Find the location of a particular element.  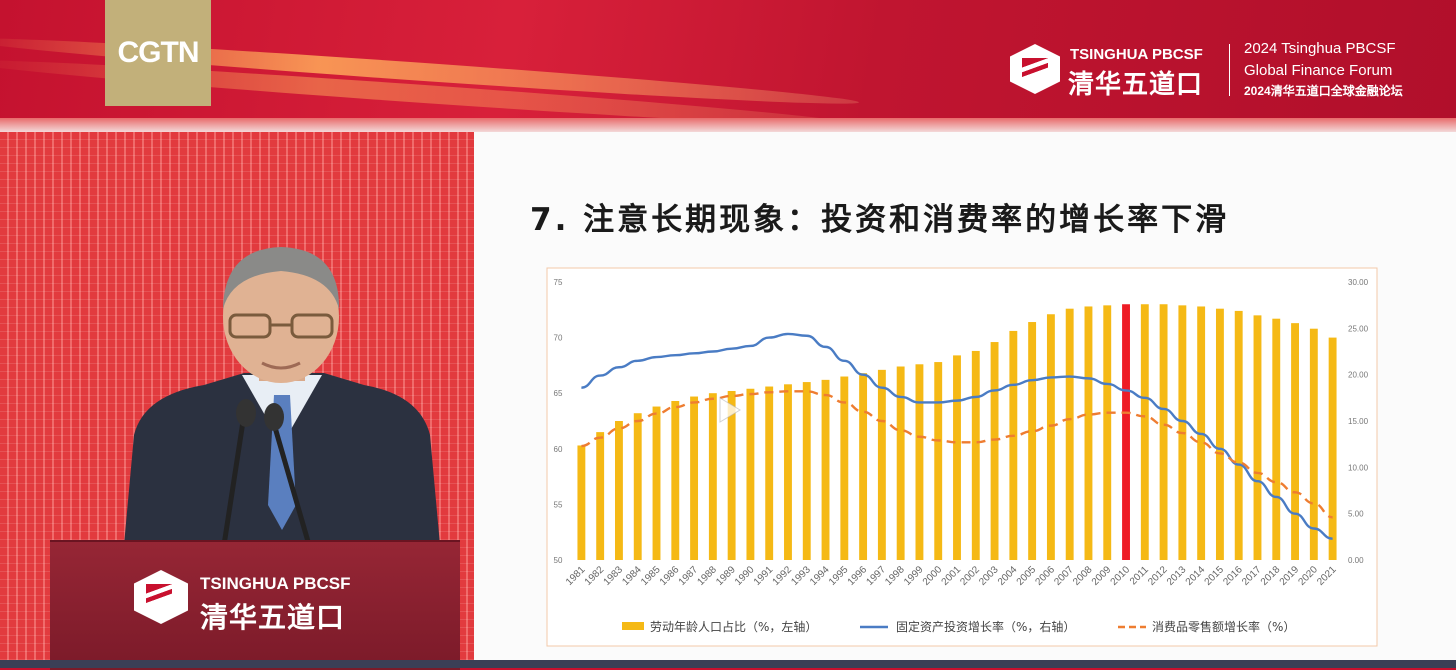

legend-label-labor: 劳动年龄人口占比（%，左轴） is located at coordinates (733, 626).